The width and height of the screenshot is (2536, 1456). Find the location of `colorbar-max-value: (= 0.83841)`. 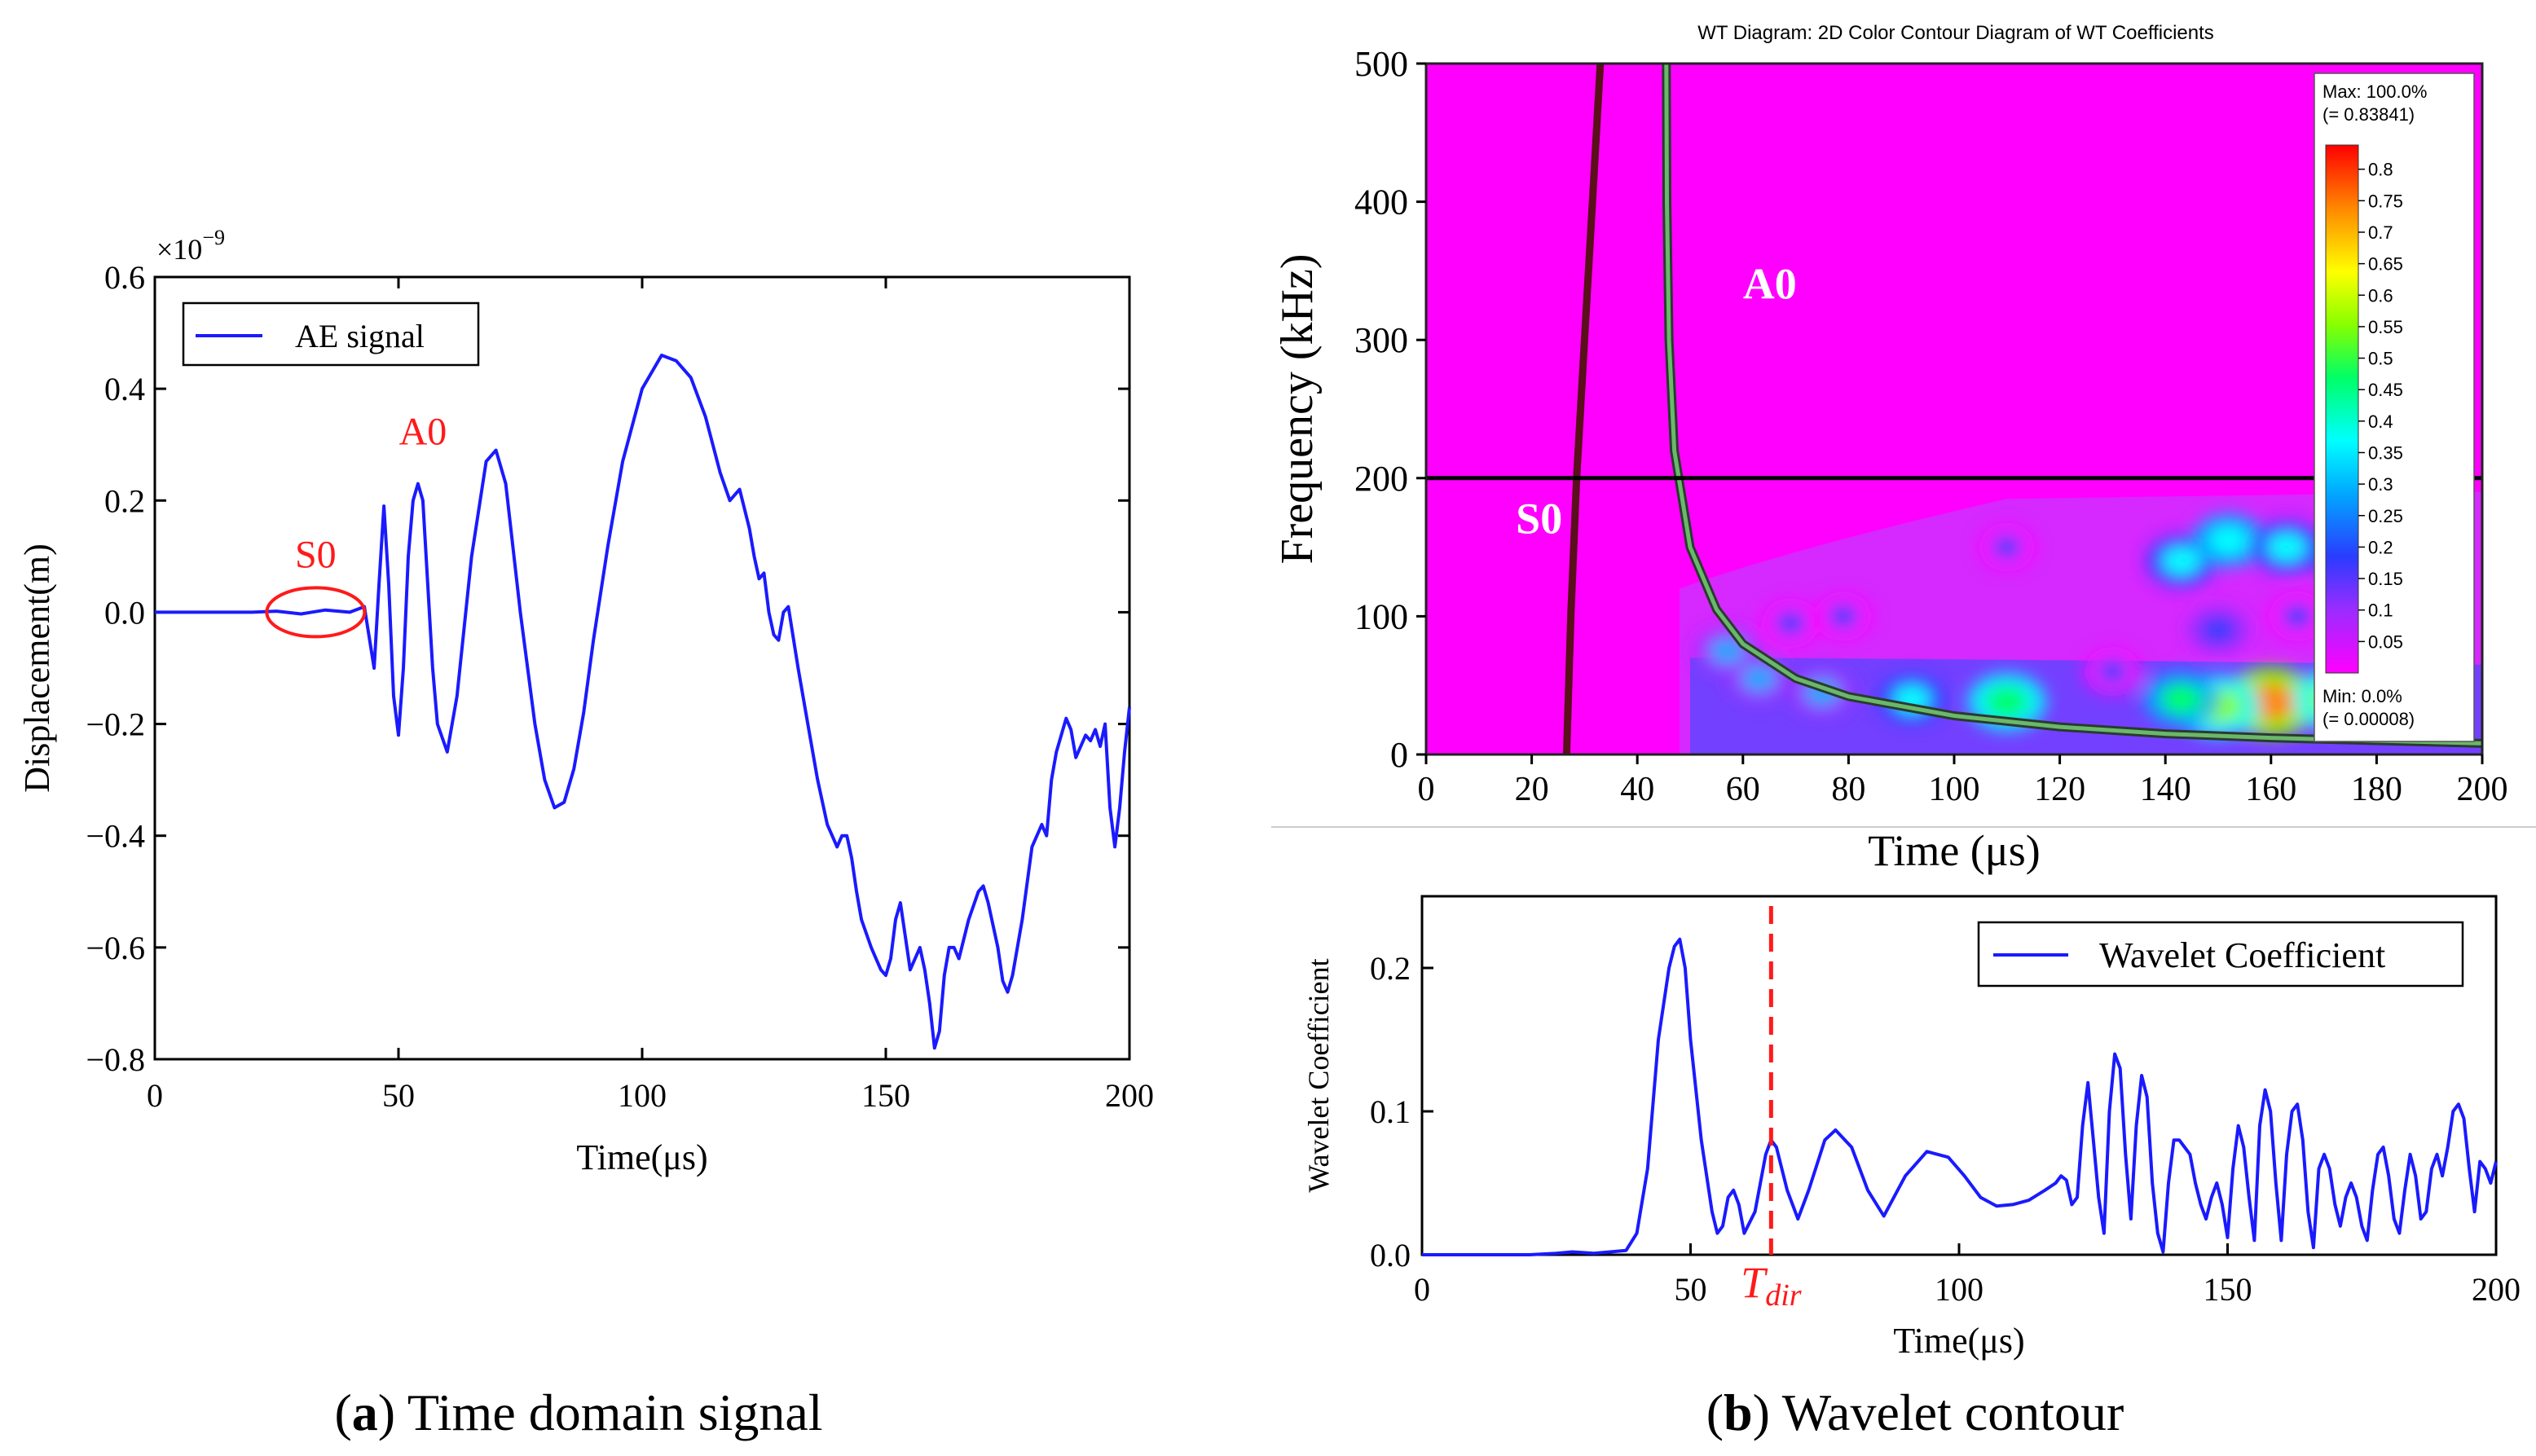

colorbar-max-value: (= 0.83841) is located at coordinates (2368, 115).